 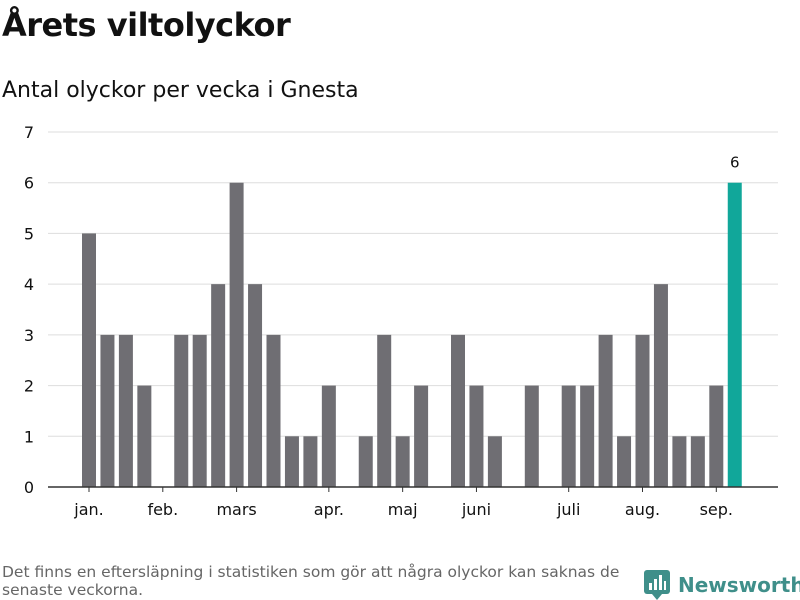 What do you see at coordinates (162, 509) in the screenshot?
I see `x-tick-label: feb.` at bounding box center [162, 509].